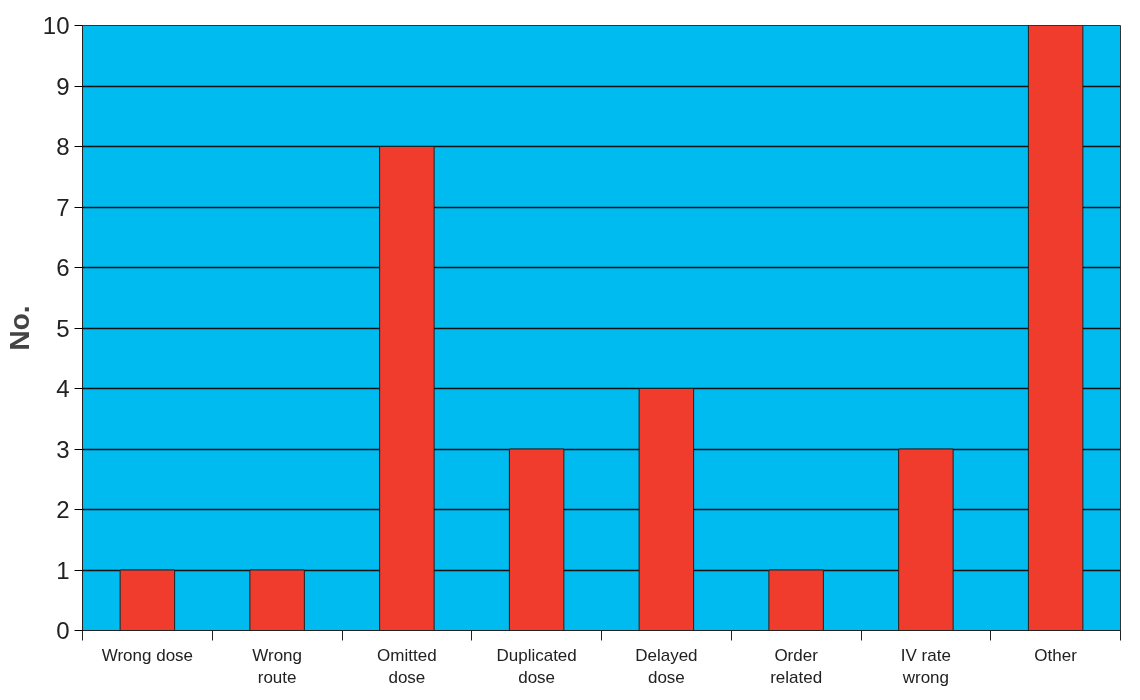 The image size is (1140, 700). What do you see at coordinates (63, 267) in the screenshot?
I see `y-tick-label: 6` at bounding box center [63, 267].